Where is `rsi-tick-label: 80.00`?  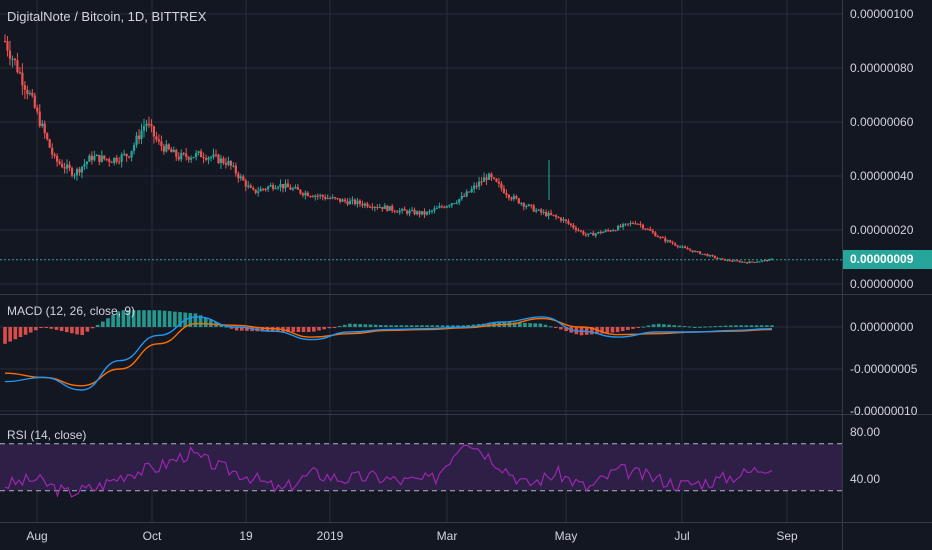
rsi-tick-label: 80.00 is located at coordinates (865, 432).